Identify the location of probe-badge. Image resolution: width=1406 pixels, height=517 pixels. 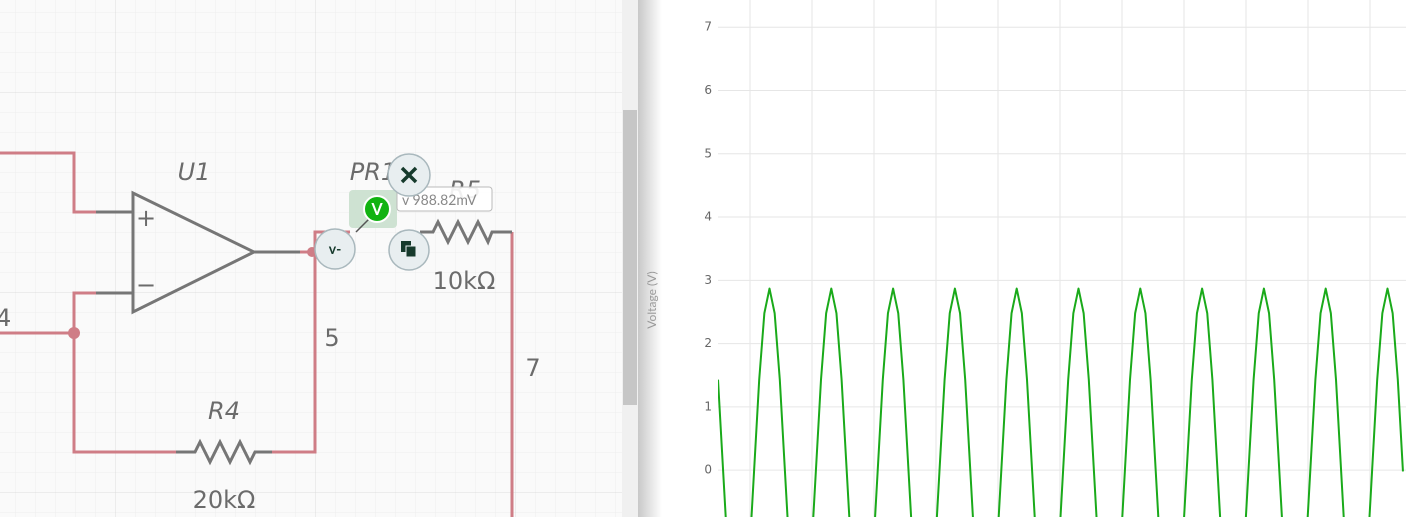
(377, 209).